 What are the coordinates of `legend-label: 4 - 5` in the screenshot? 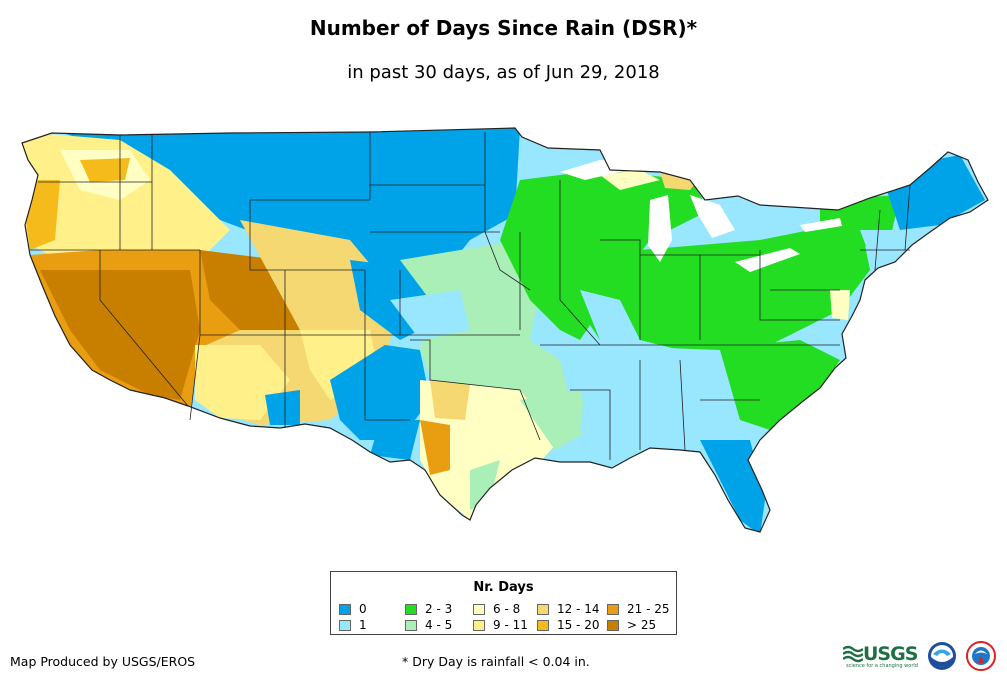 It's located at (439, 625).